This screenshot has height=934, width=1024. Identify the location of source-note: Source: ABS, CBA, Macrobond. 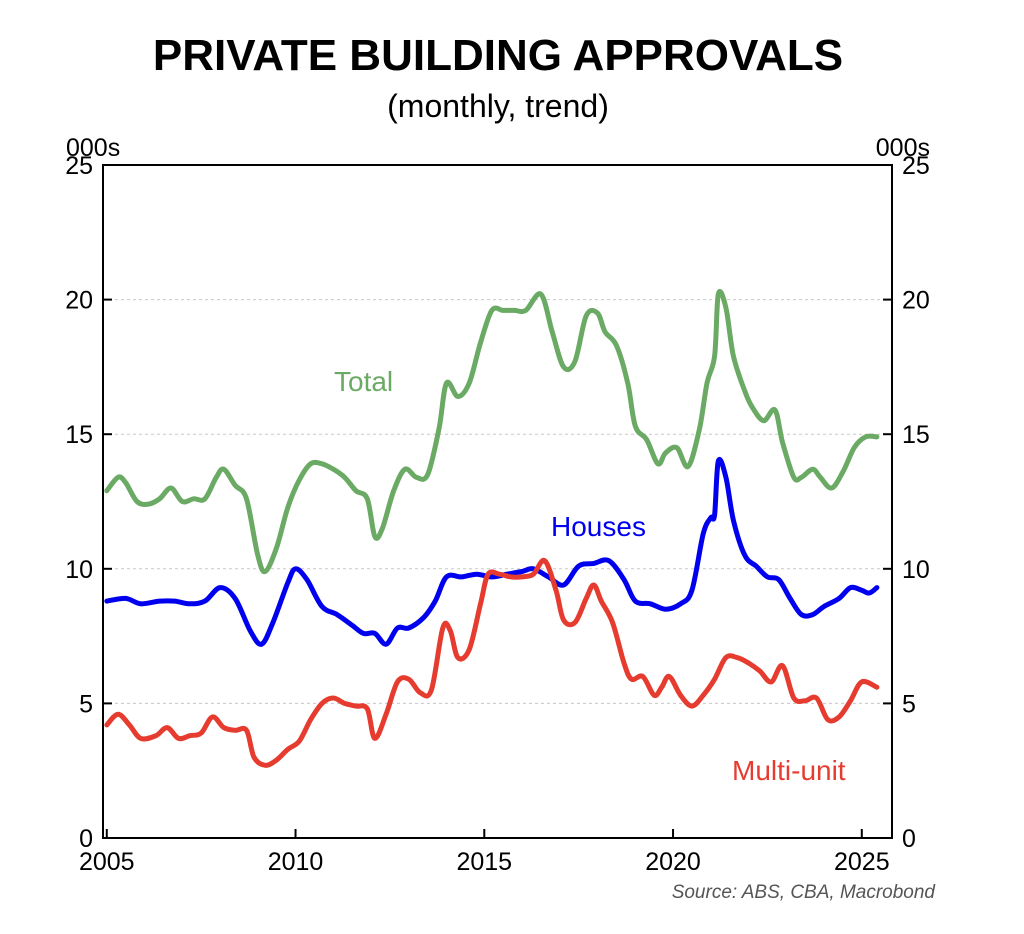
(804, 892).